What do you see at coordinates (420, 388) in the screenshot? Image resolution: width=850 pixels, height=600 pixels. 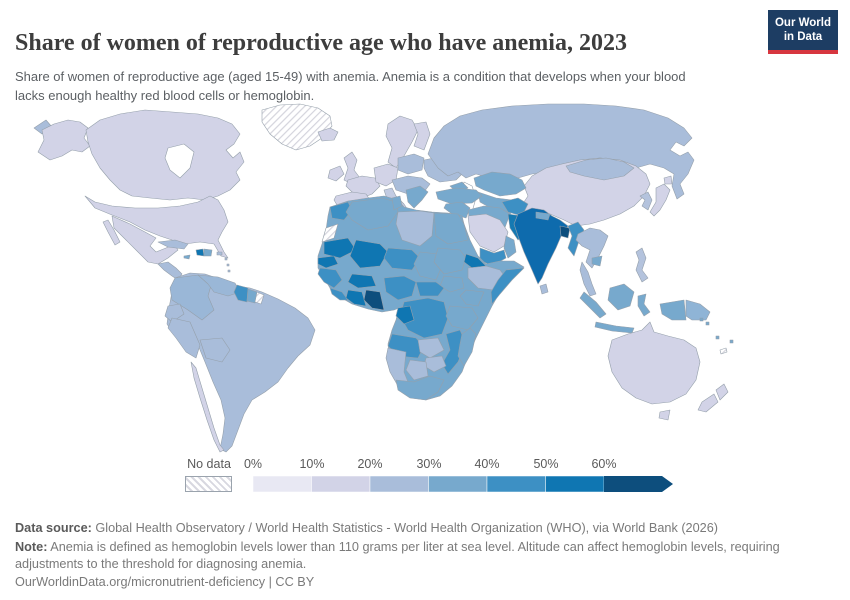 I see `country-south-africa` at bounding box center [420, 388].